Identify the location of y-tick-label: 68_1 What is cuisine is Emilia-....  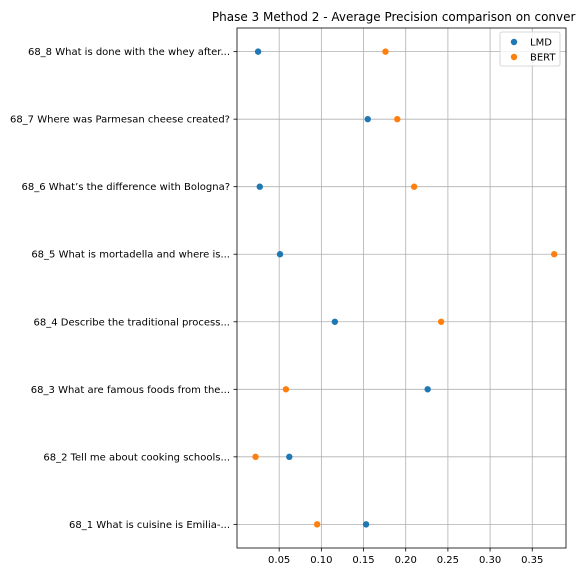
(149, 525).